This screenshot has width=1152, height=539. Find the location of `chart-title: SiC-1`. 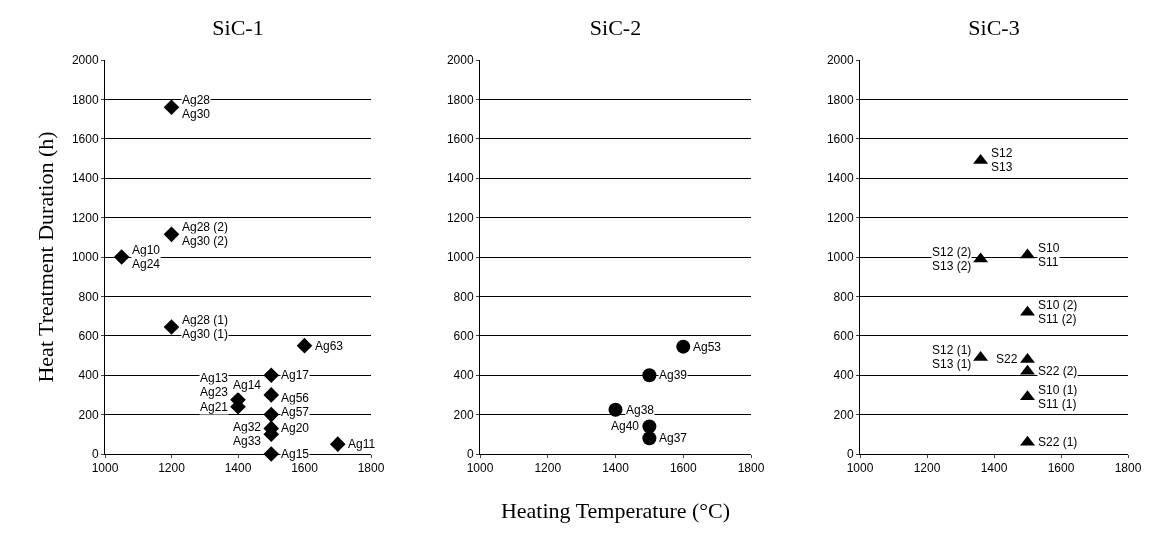

chart-title: SiC-1 is located at coordinates (238, 28).